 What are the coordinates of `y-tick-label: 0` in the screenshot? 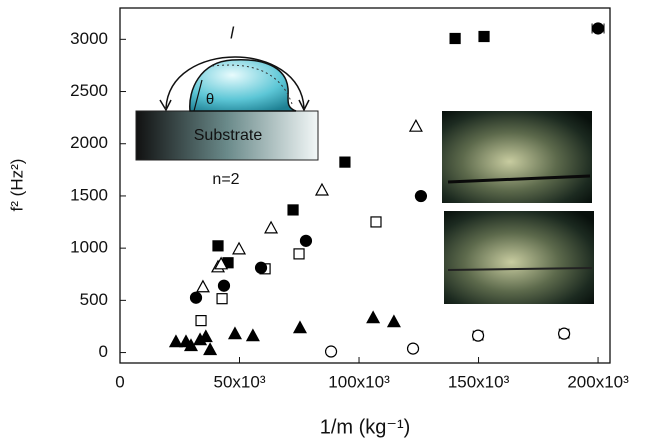 It's located at (103, 351).